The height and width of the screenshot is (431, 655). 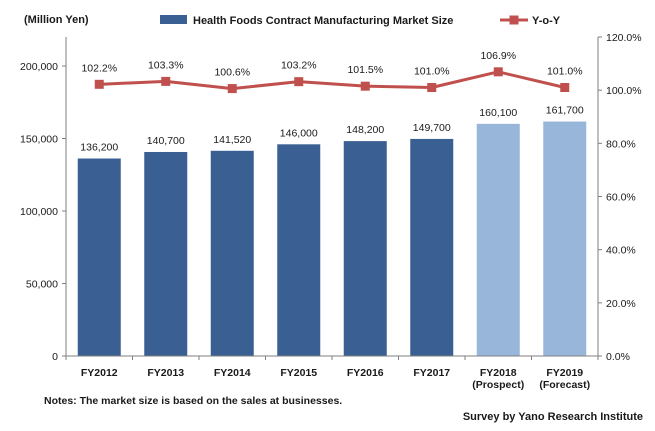 I want to click on line-series, so click(x=332, y=80).